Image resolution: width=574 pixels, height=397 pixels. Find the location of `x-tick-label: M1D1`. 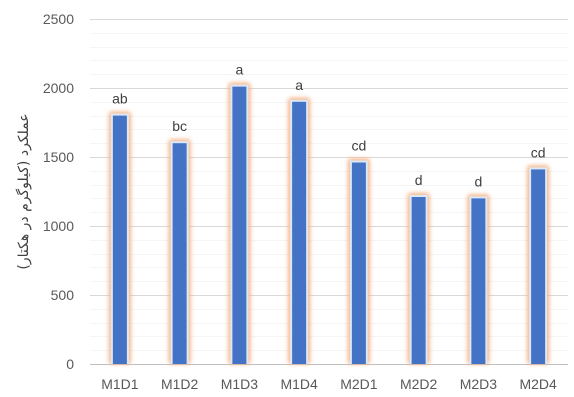

x-tick-label: M1D1 is located at coordinates (120, 384).